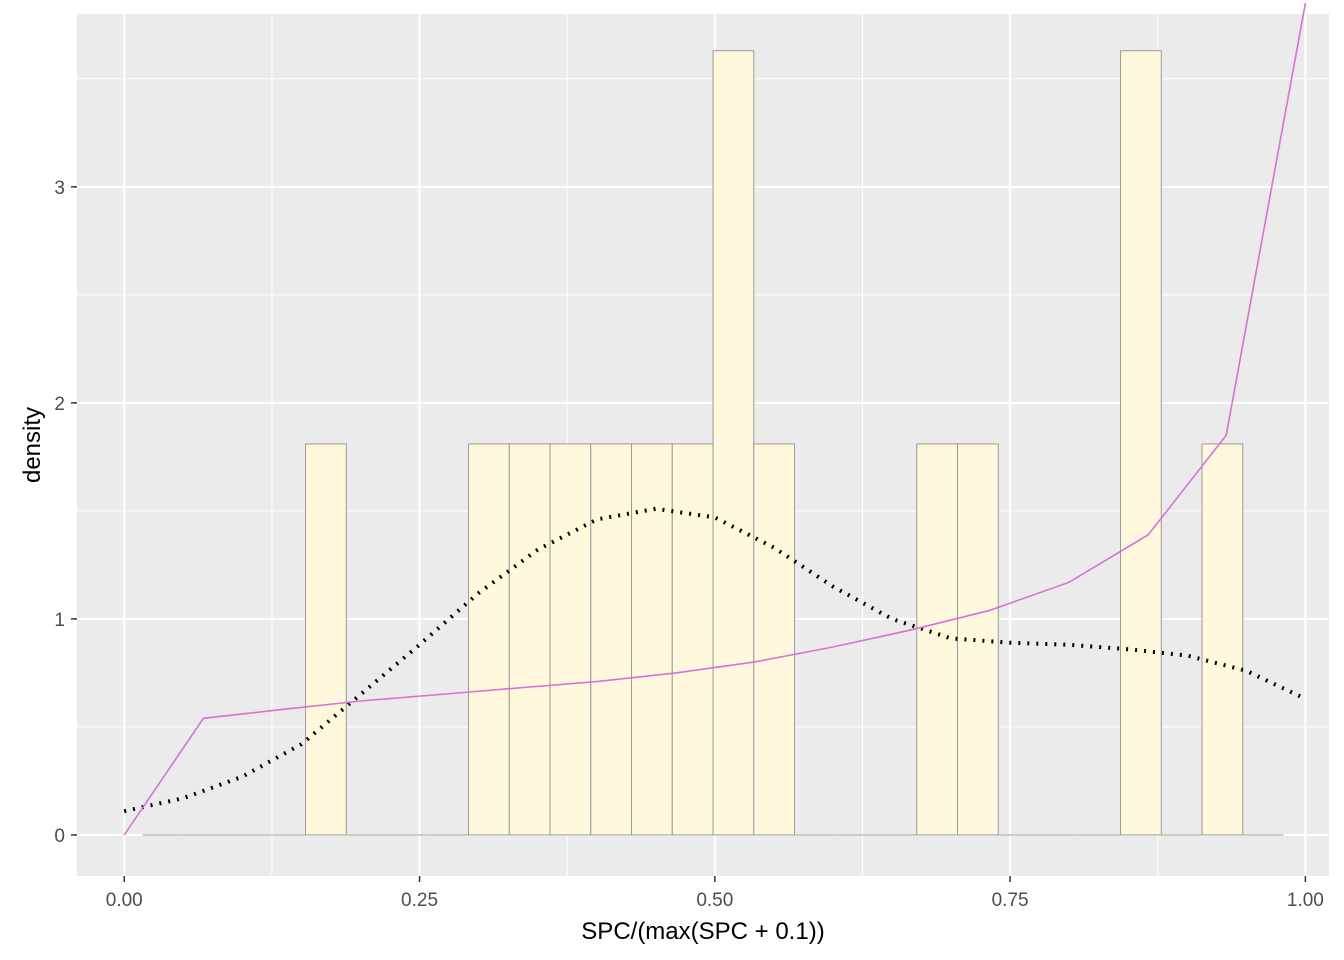  Describe the element at coordinates (1305, 900) in the screenshot. I see `x-tick-label: 1.00` at that location.